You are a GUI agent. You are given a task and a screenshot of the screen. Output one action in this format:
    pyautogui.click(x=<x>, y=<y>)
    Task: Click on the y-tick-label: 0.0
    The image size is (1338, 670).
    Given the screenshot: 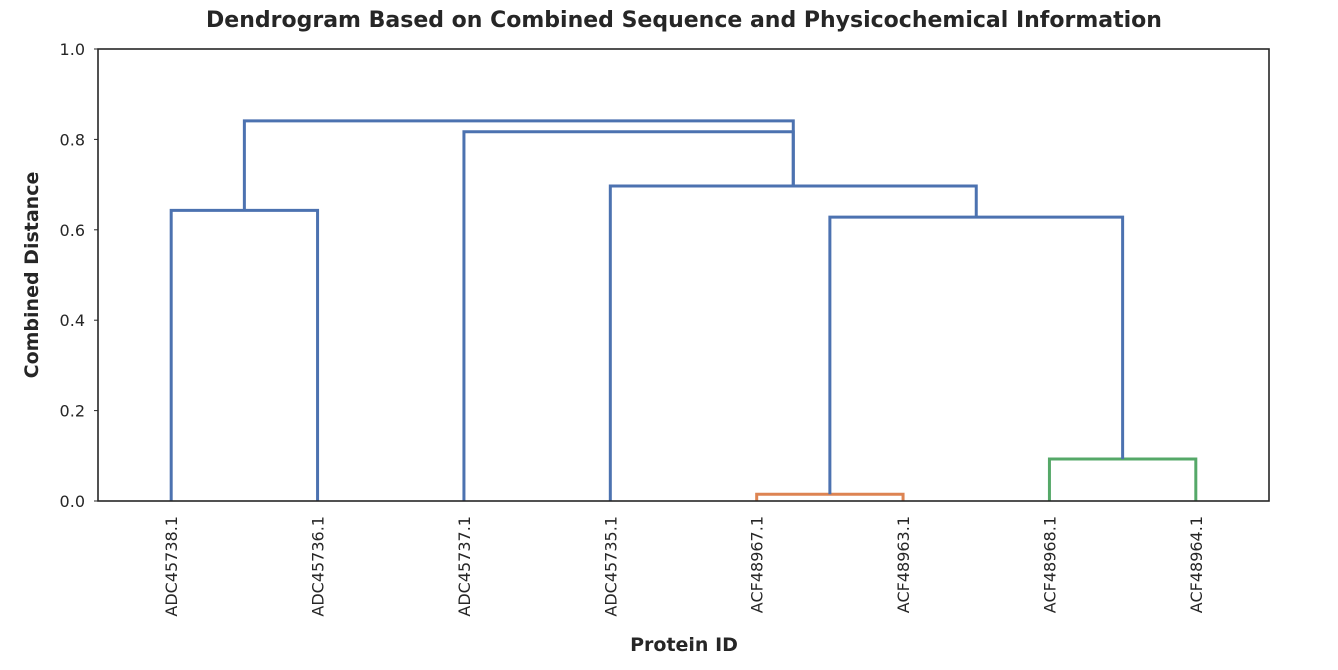 What is the action you would take?
    pyautogui.click(x=72, y=501)
    